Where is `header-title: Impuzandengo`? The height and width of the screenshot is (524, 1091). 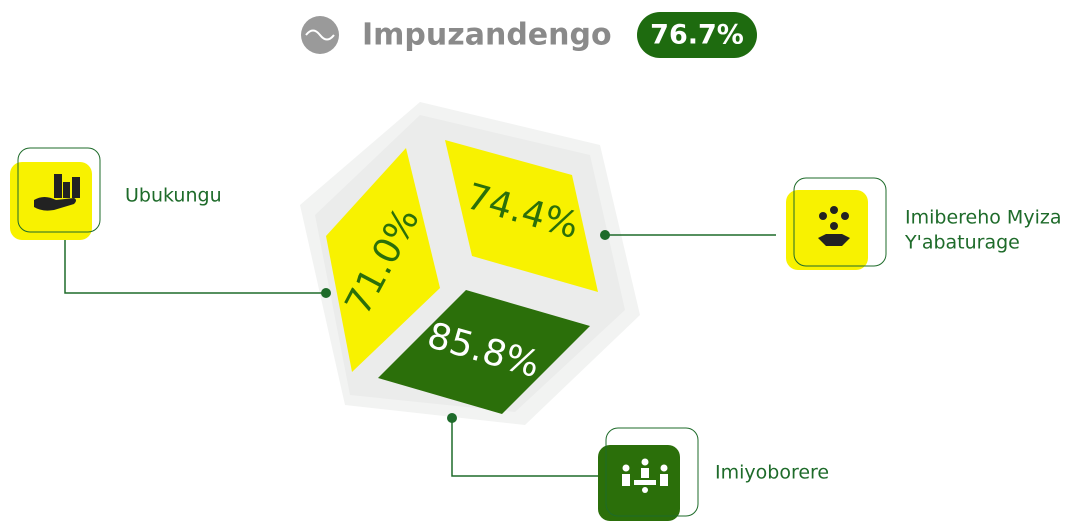 header-title: Impuzandengo is located at coordinates (487, 35).